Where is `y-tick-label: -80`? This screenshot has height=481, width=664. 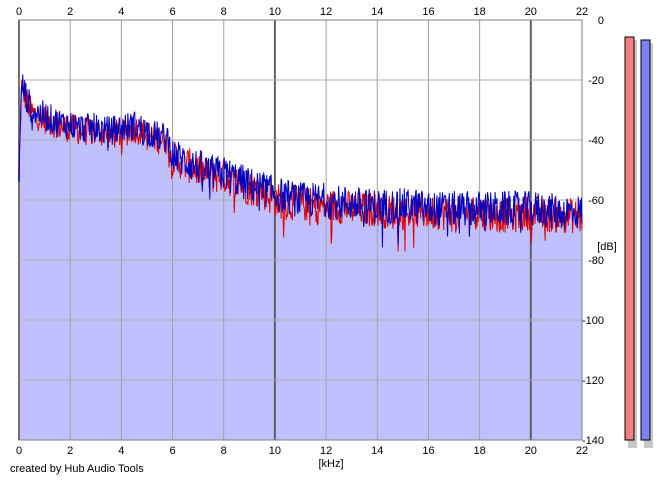
y-tick-label: -80 is located at coordinates (596, 261).